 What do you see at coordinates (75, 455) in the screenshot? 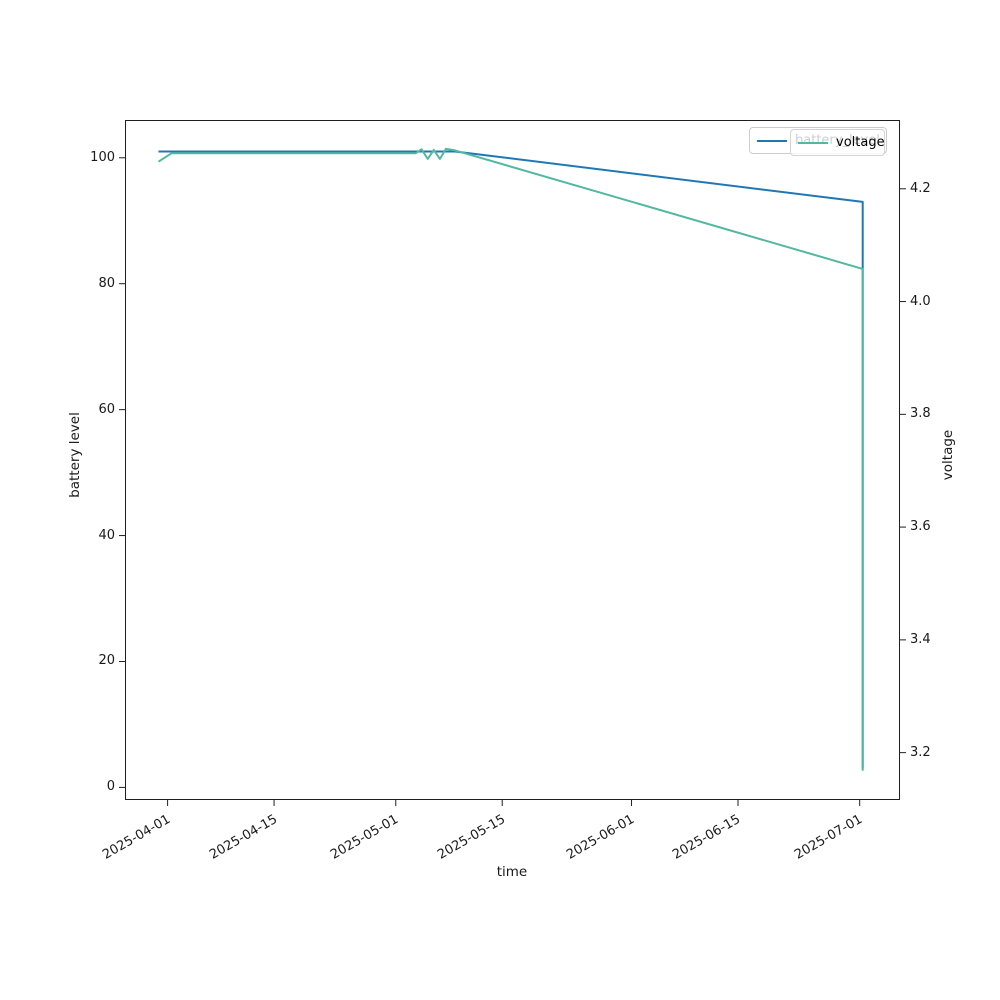
I see `y-axis-label-left: battery level` at bounding box center [75, 455].